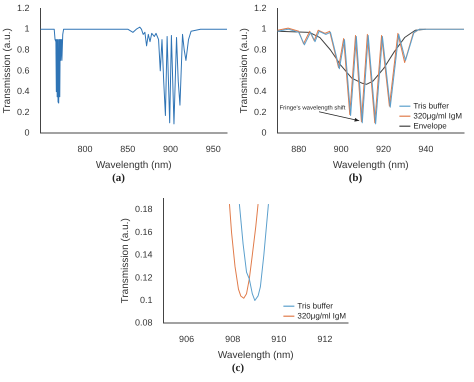 The height and width of the screenshot is (382, 474). Describe the element at coordinates (118, 178) in the screenshot. I see `text: (a)` at that location.